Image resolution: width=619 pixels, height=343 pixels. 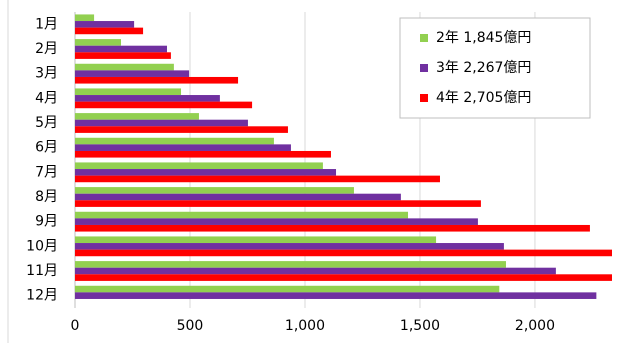 What do you see at coordinates (42, 296) in the screenshot?
I see `y-tick-label: 12月` at bounding box center [42, 296].